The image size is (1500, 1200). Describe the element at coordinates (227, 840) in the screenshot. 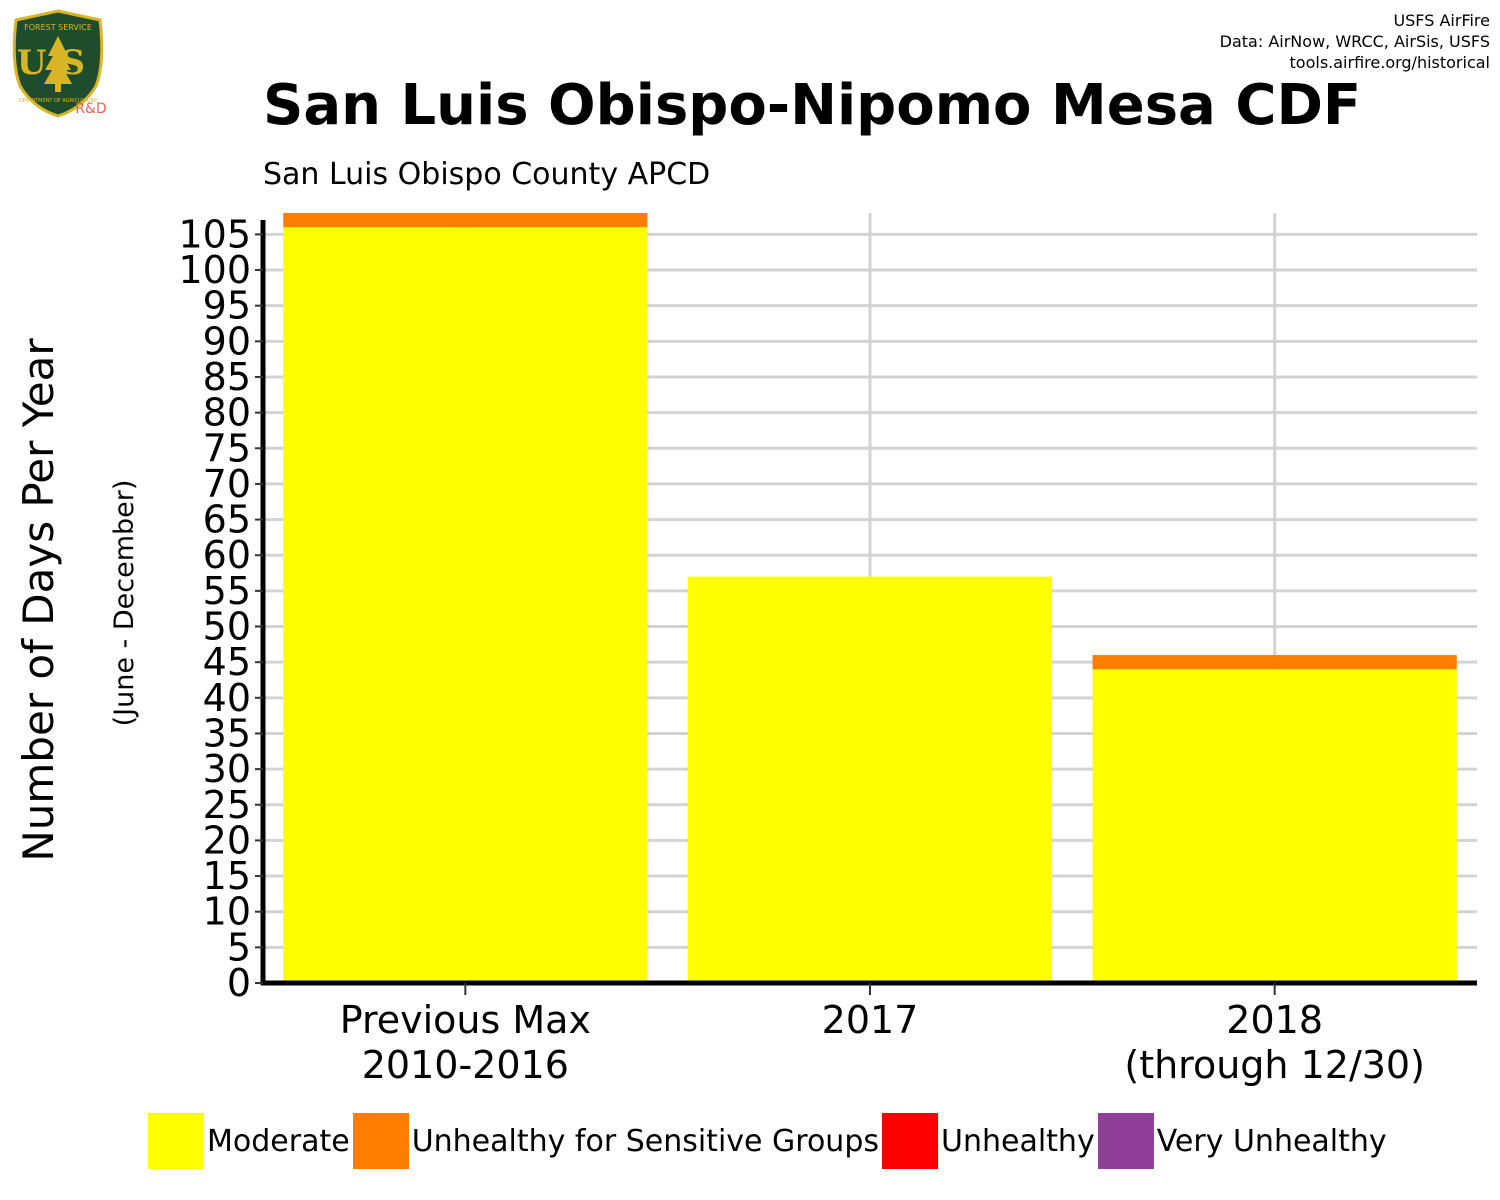

I see `y-tick-label: 20` at that location.